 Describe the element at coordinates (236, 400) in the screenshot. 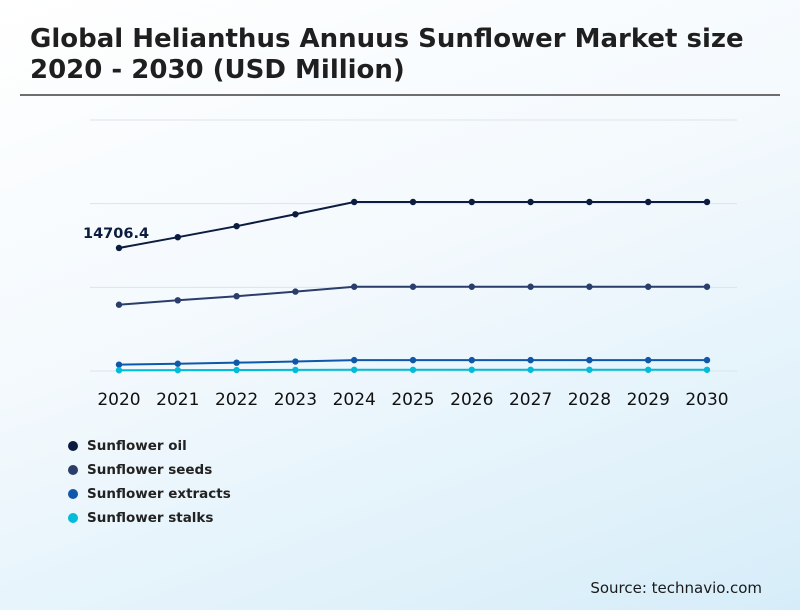

I see `x-tick-label: 2022` at that location.